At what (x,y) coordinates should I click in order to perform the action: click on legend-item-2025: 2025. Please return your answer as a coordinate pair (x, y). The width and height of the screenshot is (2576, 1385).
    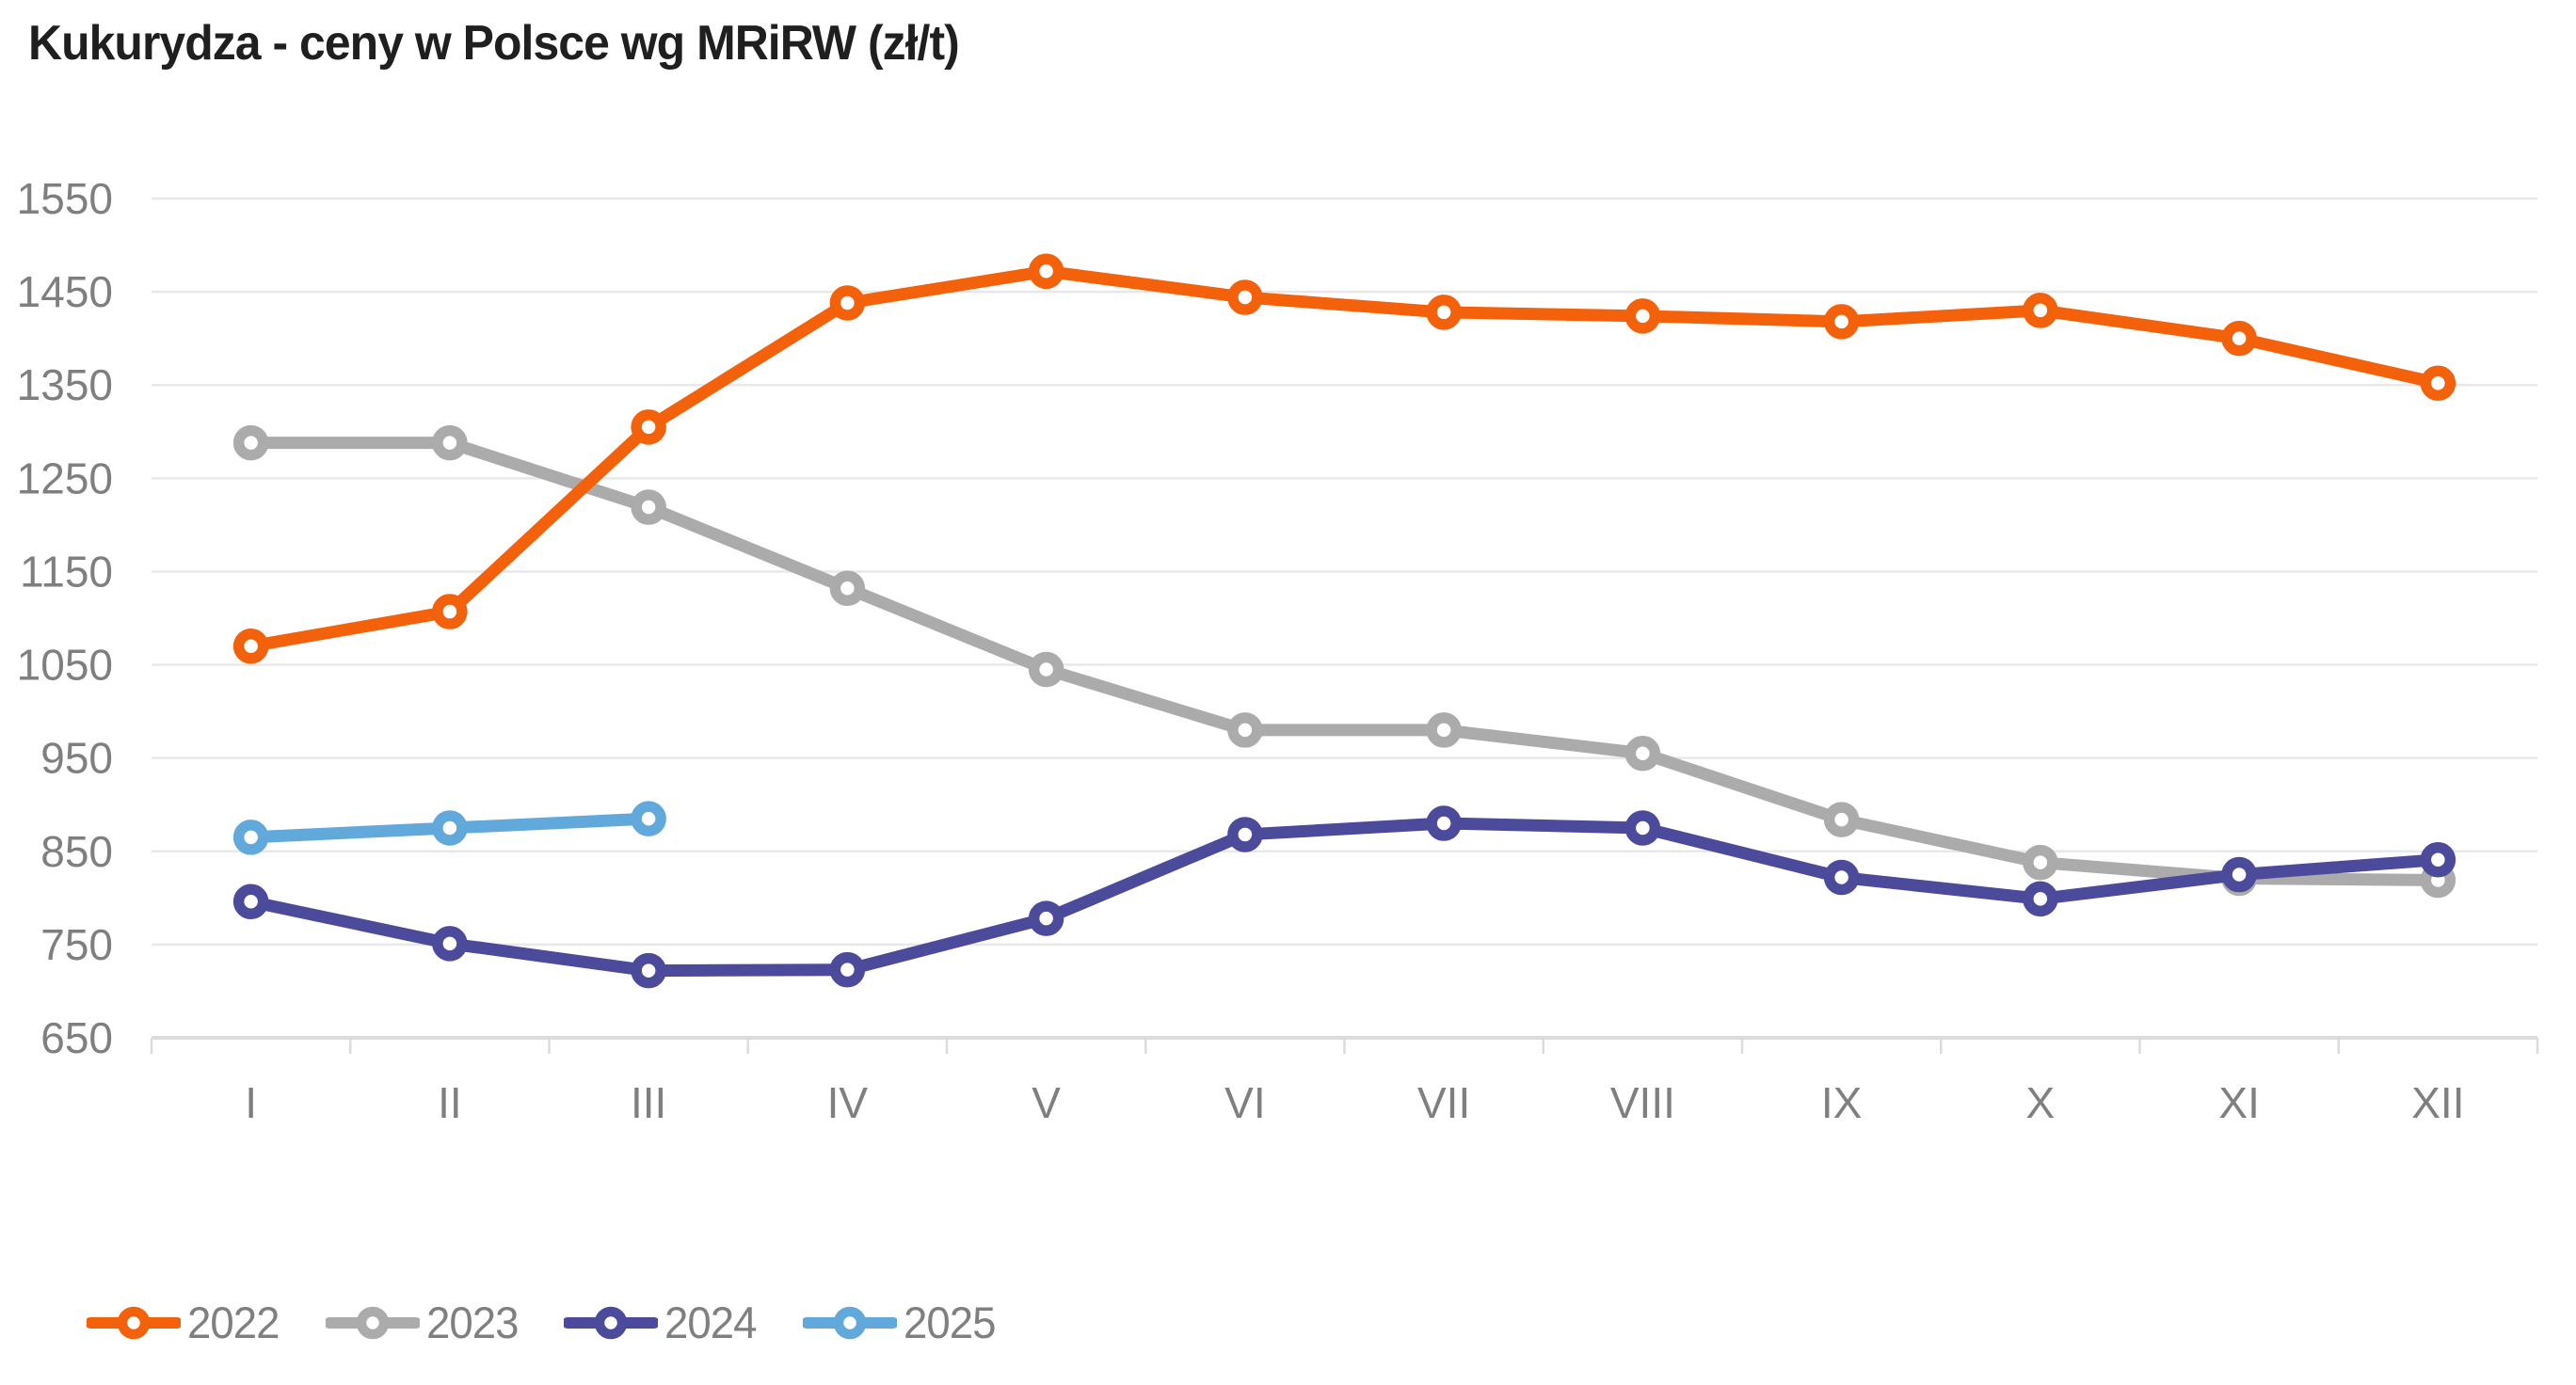
    Looking at the image, I should click on (900, 1322).